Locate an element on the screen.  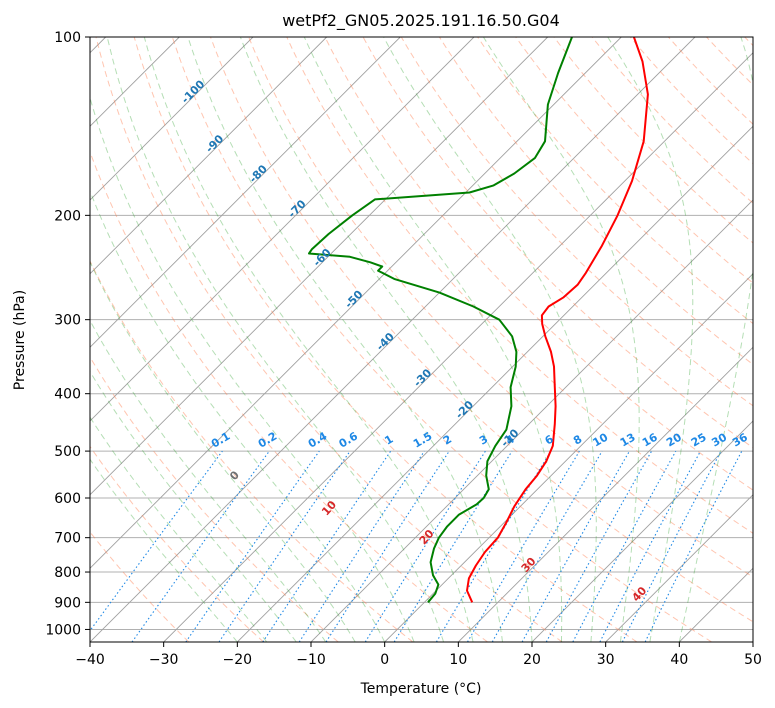
dry-adiabat--20 is located at coordinates (177, 543).